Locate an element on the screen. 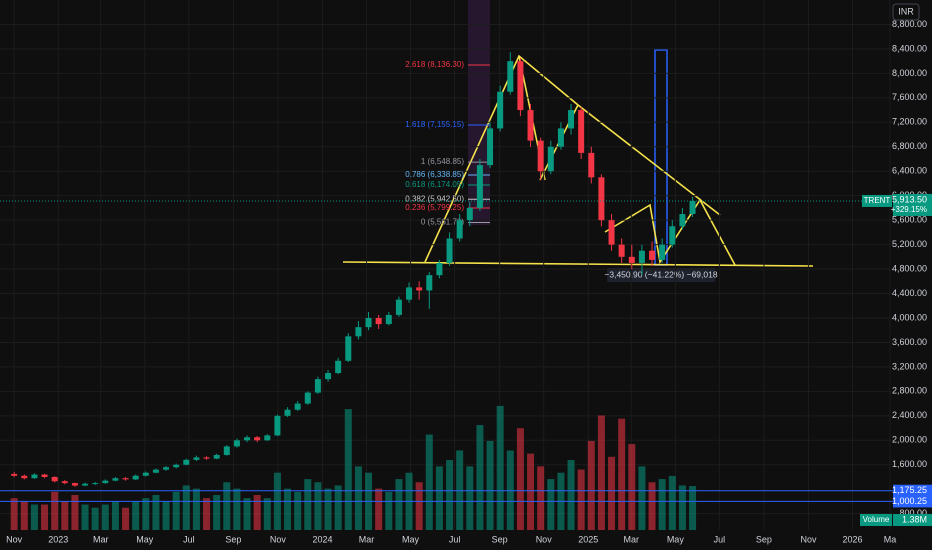  currency: INR is located at coordinates (906, 11).